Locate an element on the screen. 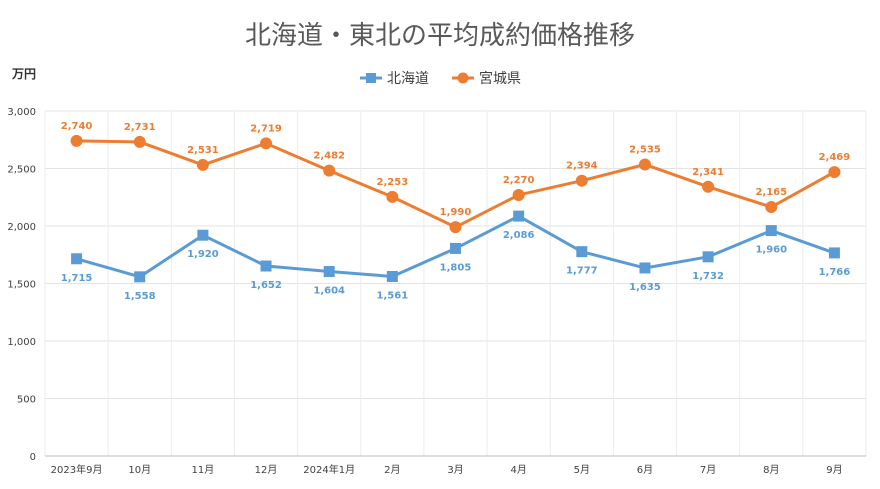 This screenshot has height=489, width=880. y-tick-label: 2,000 is located at coordinates (21, 227).